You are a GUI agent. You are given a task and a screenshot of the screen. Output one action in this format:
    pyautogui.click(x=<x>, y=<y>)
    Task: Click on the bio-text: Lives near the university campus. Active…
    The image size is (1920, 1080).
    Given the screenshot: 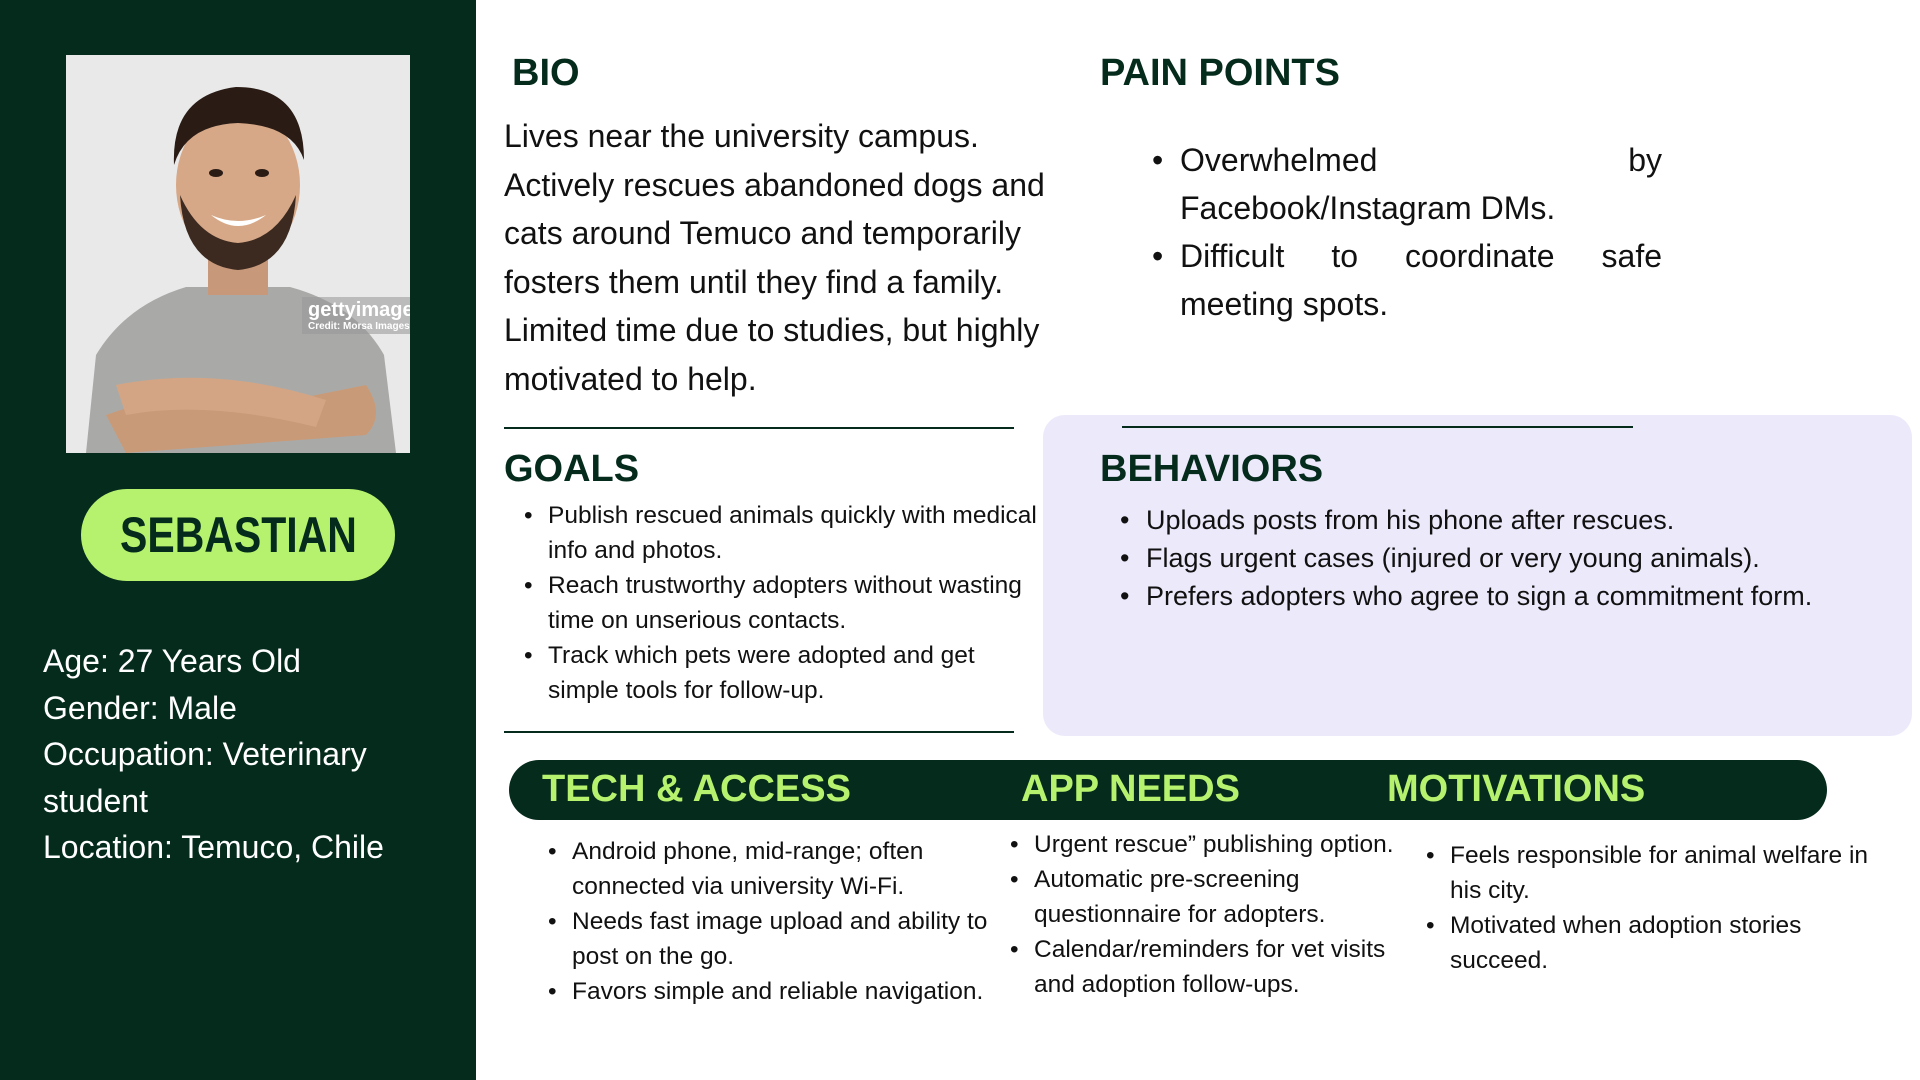 What is the action you would take?
    pyautogui.click(x=774, y=257)
    